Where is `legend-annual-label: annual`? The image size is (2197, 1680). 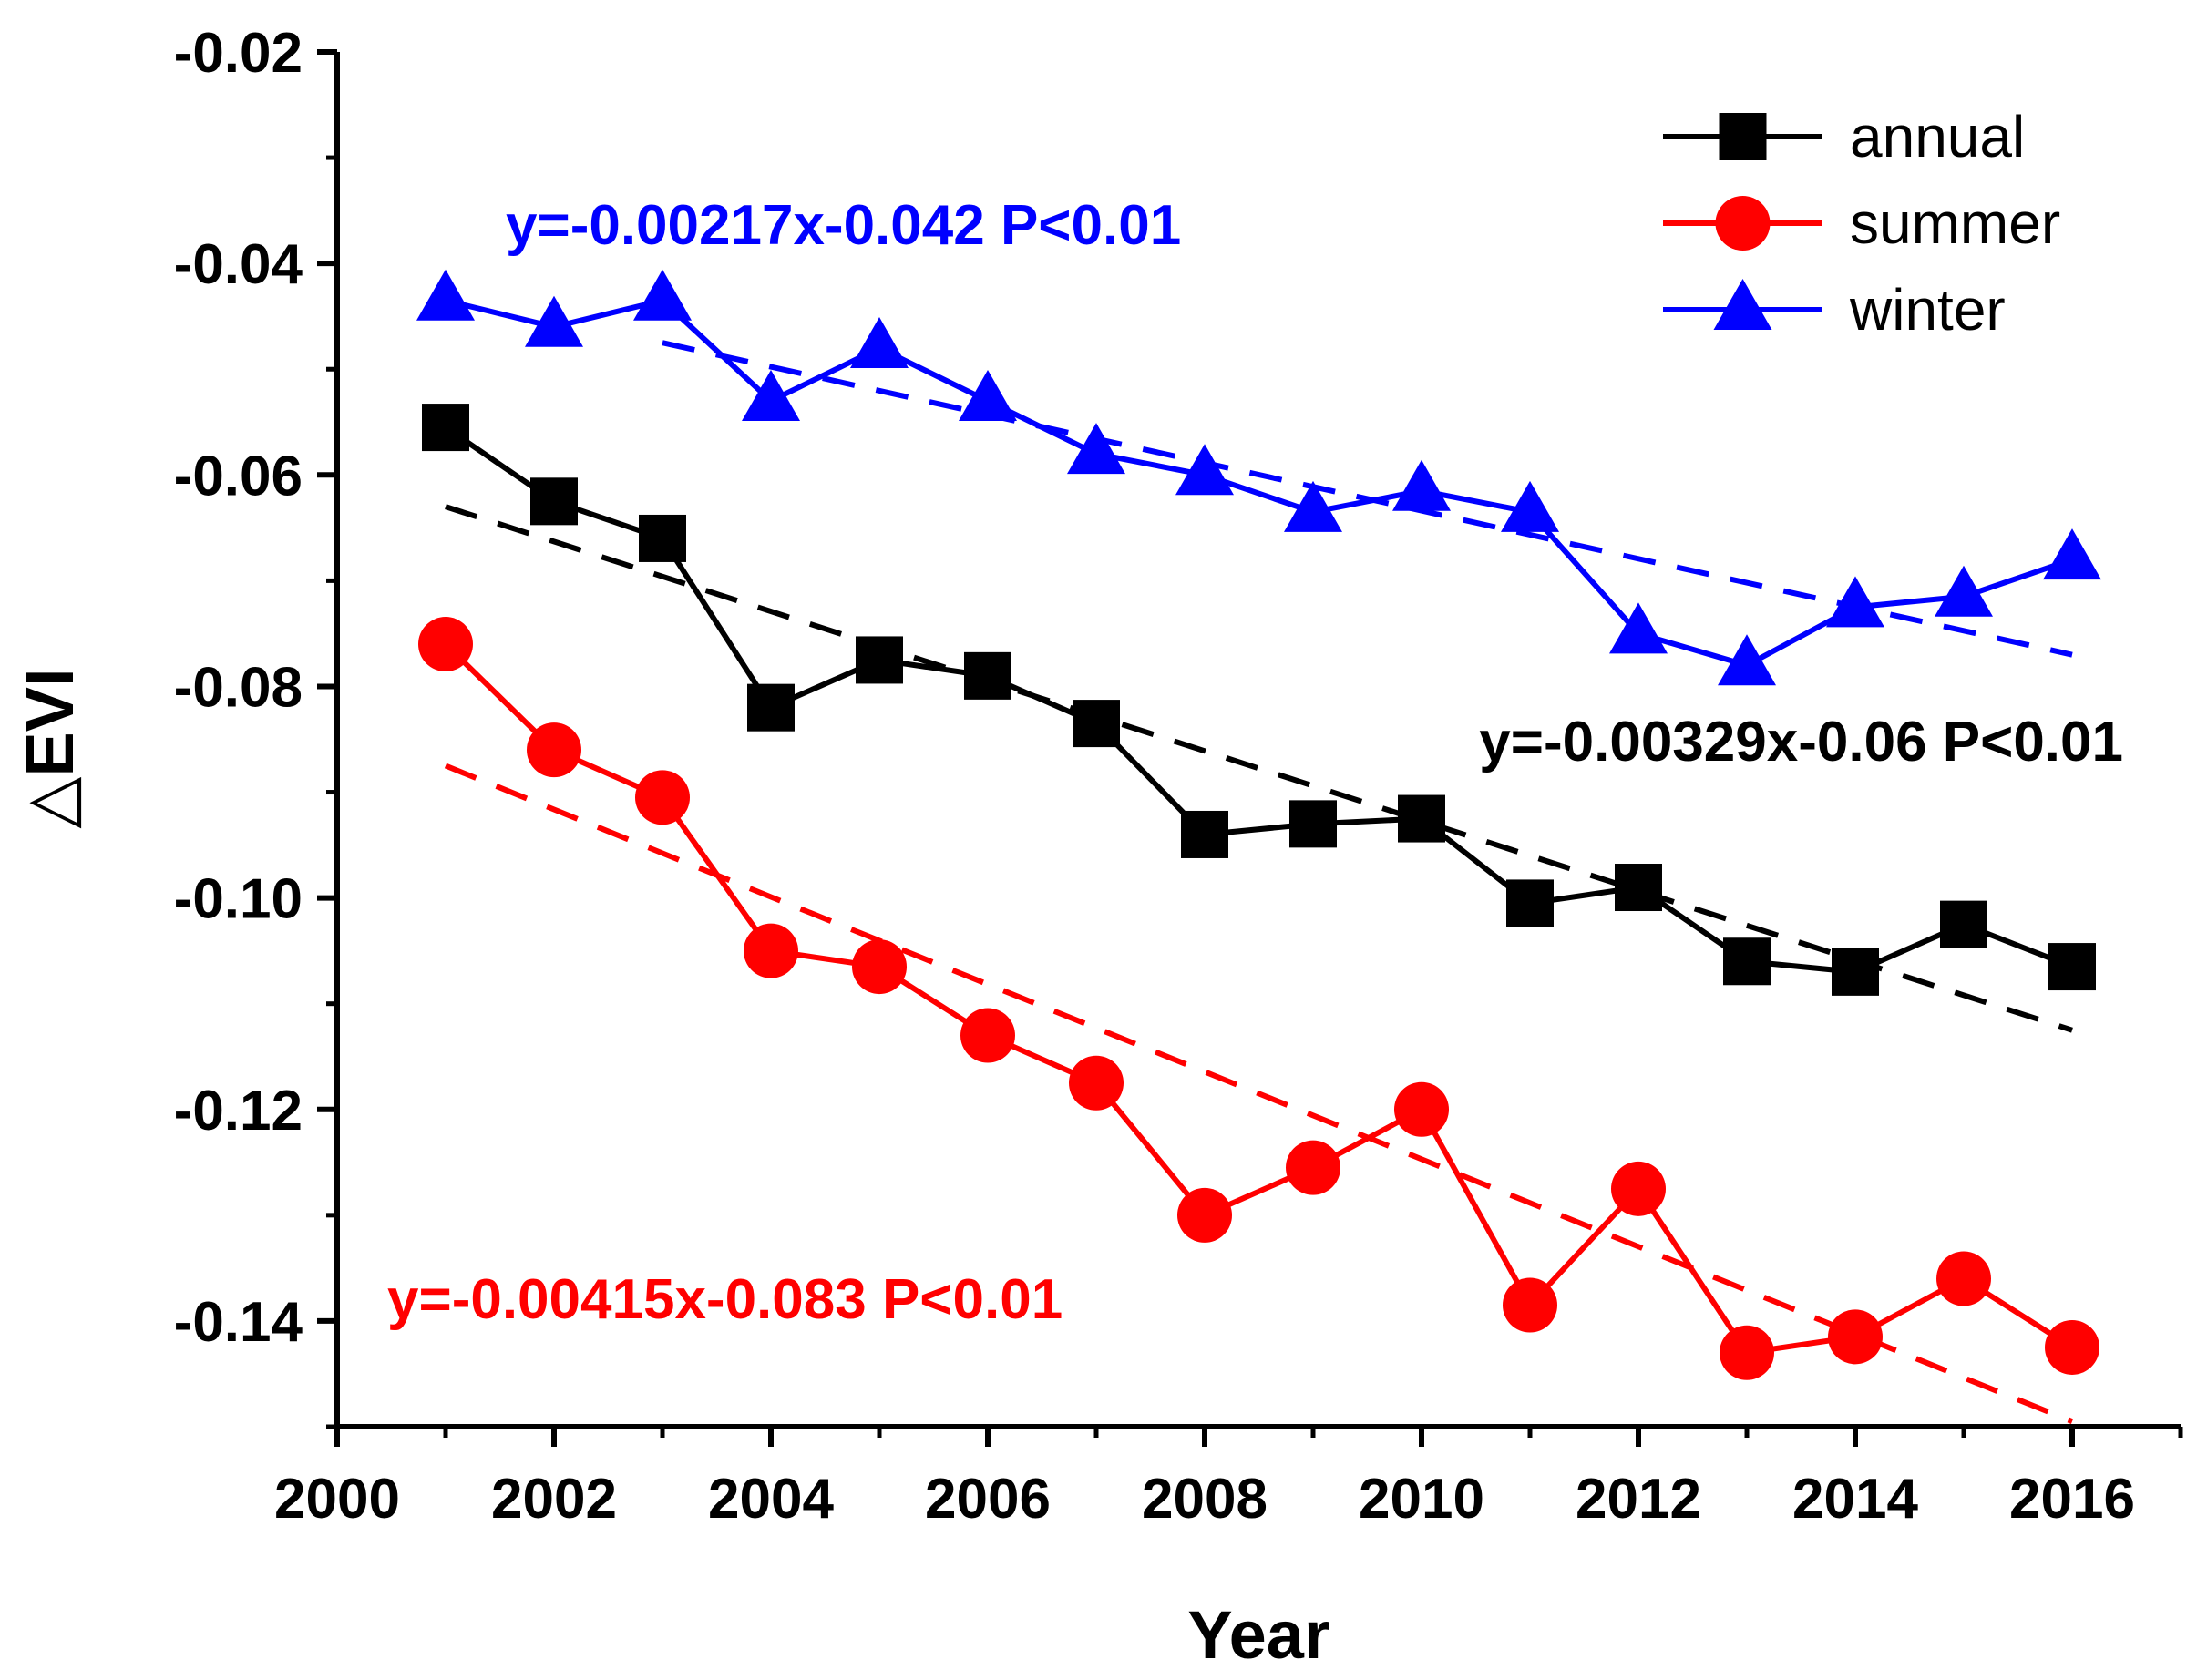 legend-annual-label: annual is located at coordinates (1937, 137).